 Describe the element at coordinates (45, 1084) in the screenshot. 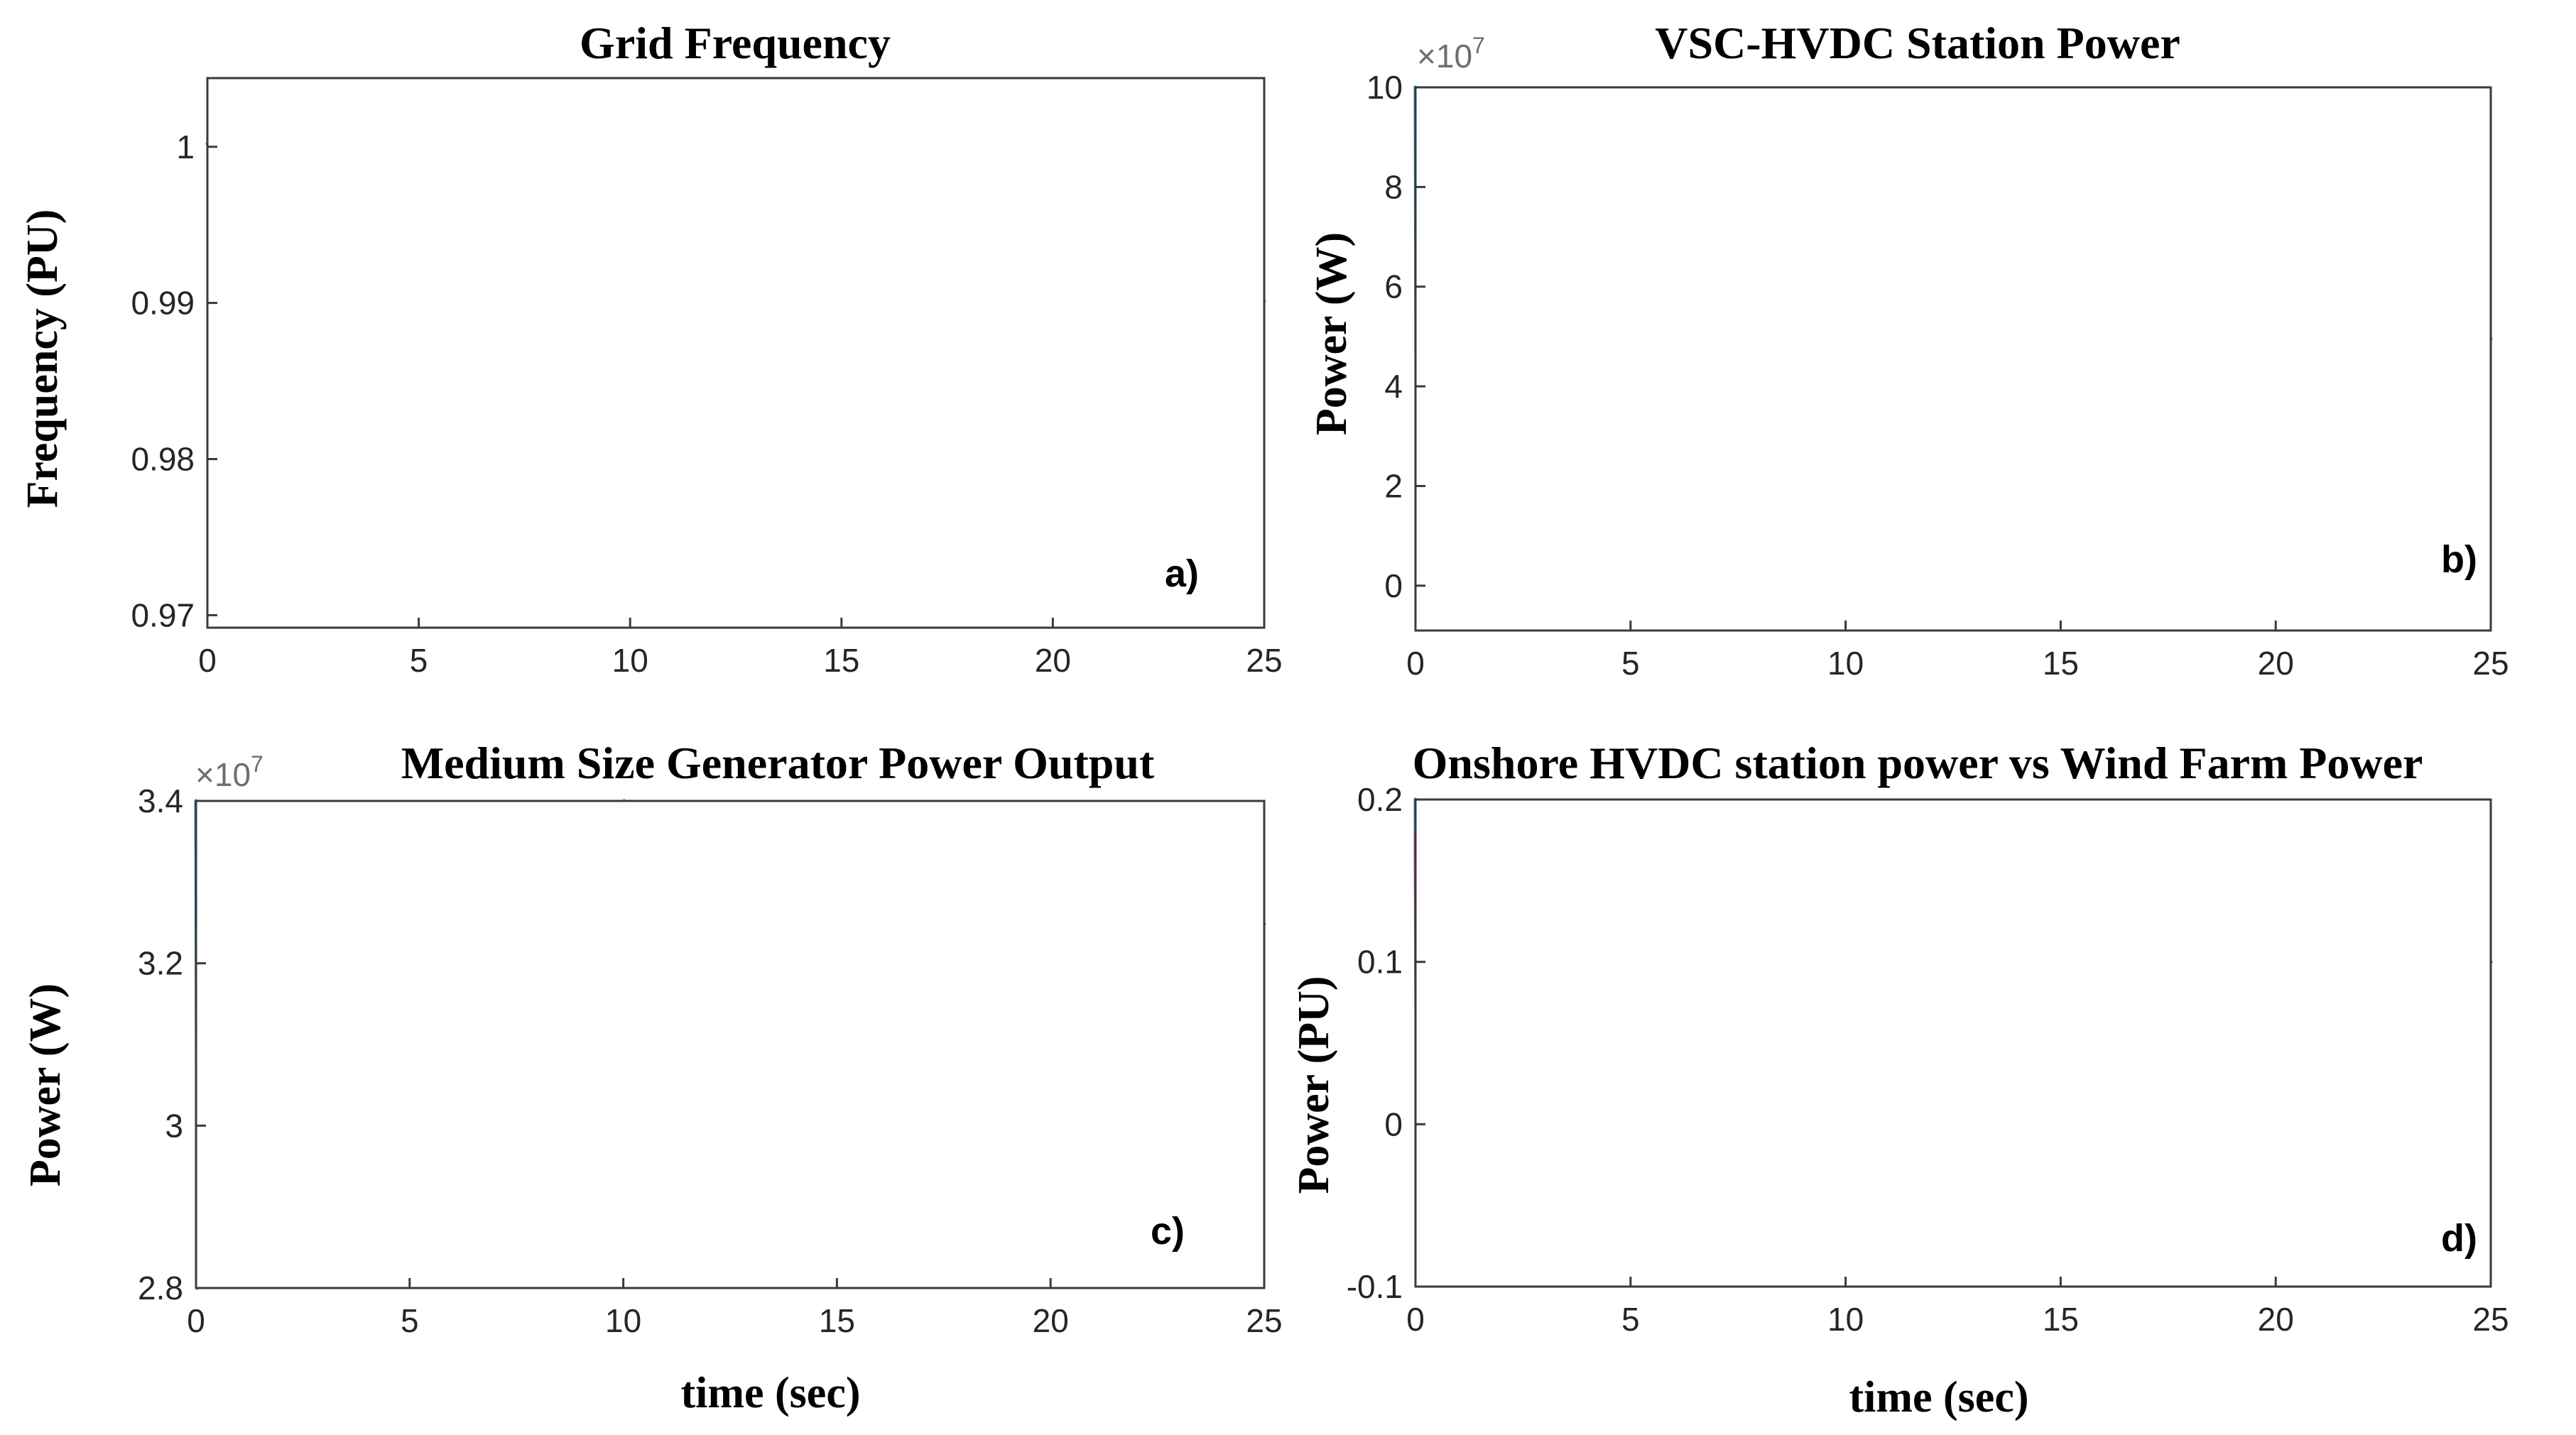

I see `panel-c-ylabel: Power (W)` at that location.